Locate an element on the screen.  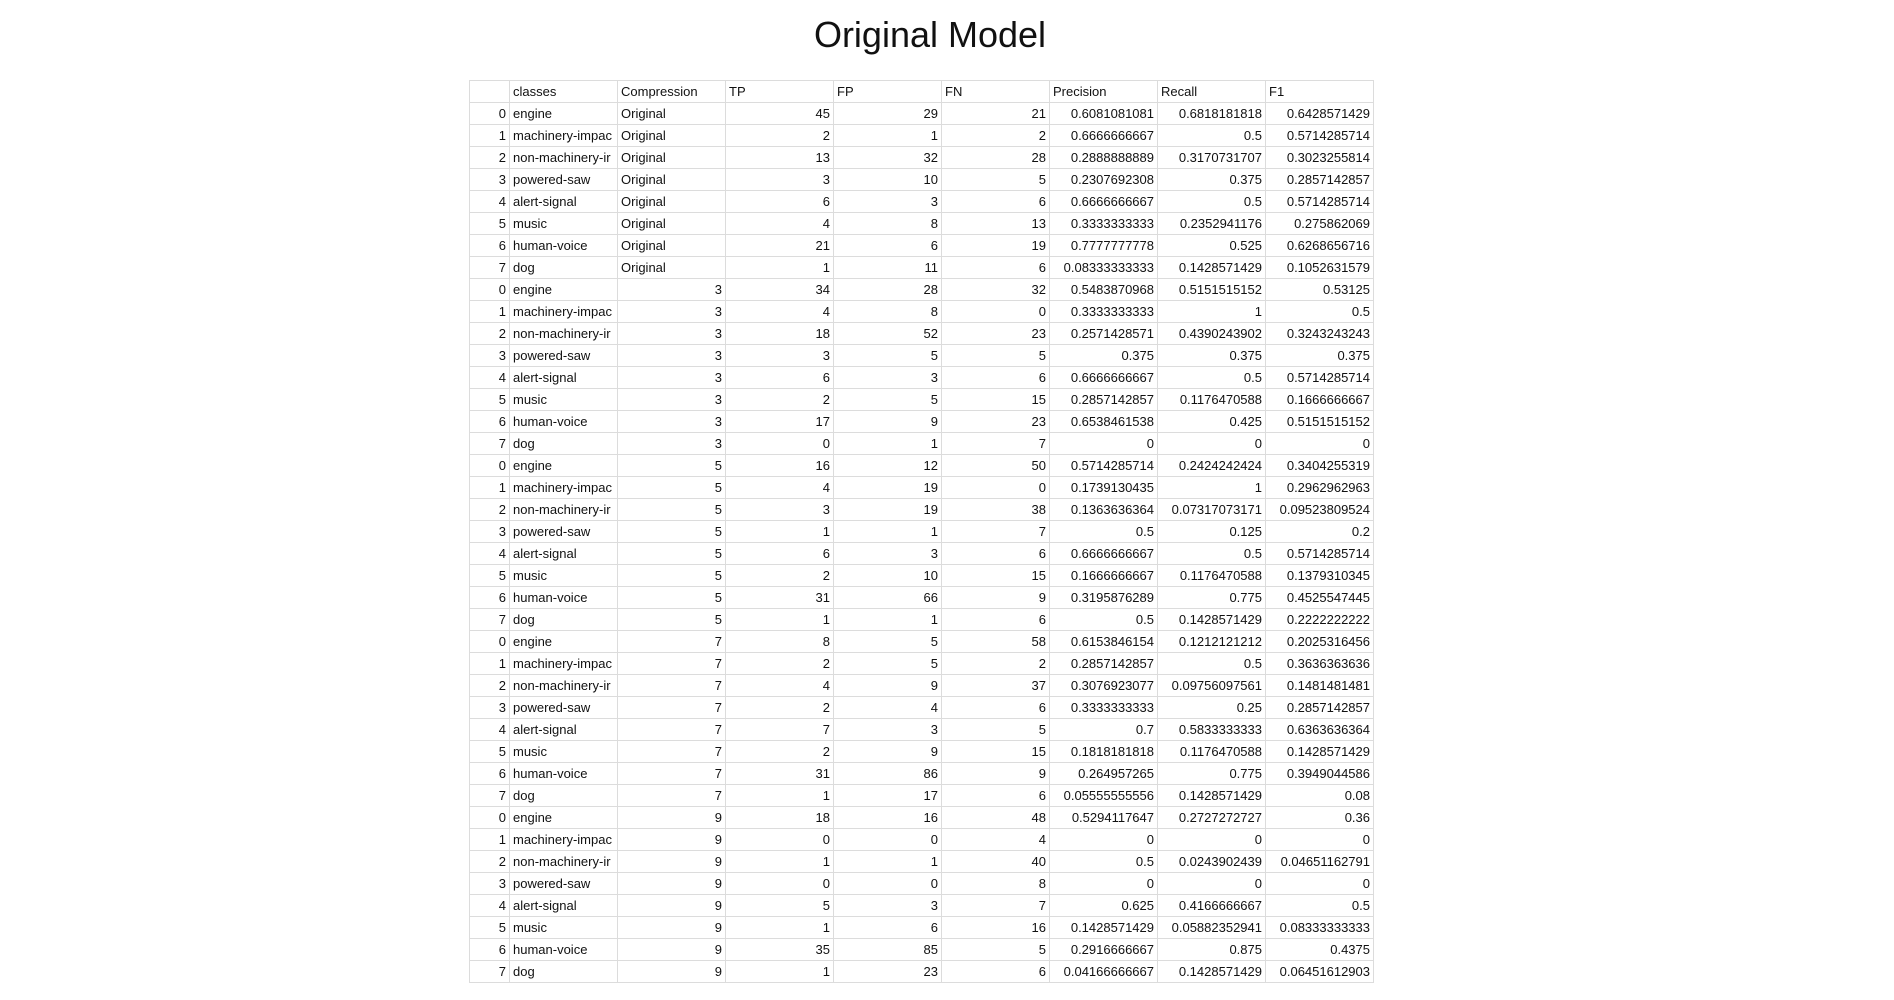
table-cell: 16 is located at coordinates (995, 927).